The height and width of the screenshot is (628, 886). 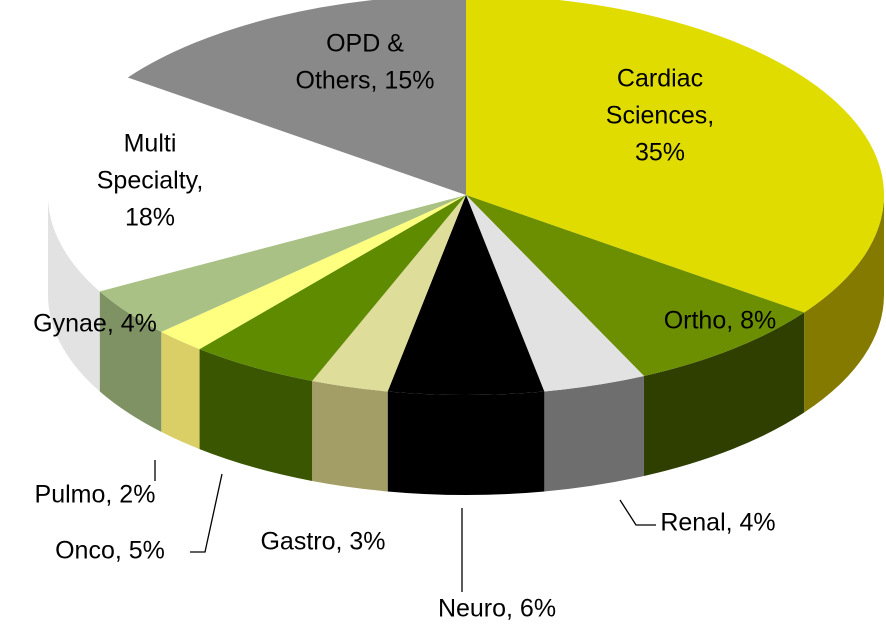 I want to click on data-label-line: Pulmo, 2%, so click(x=95, y=495).